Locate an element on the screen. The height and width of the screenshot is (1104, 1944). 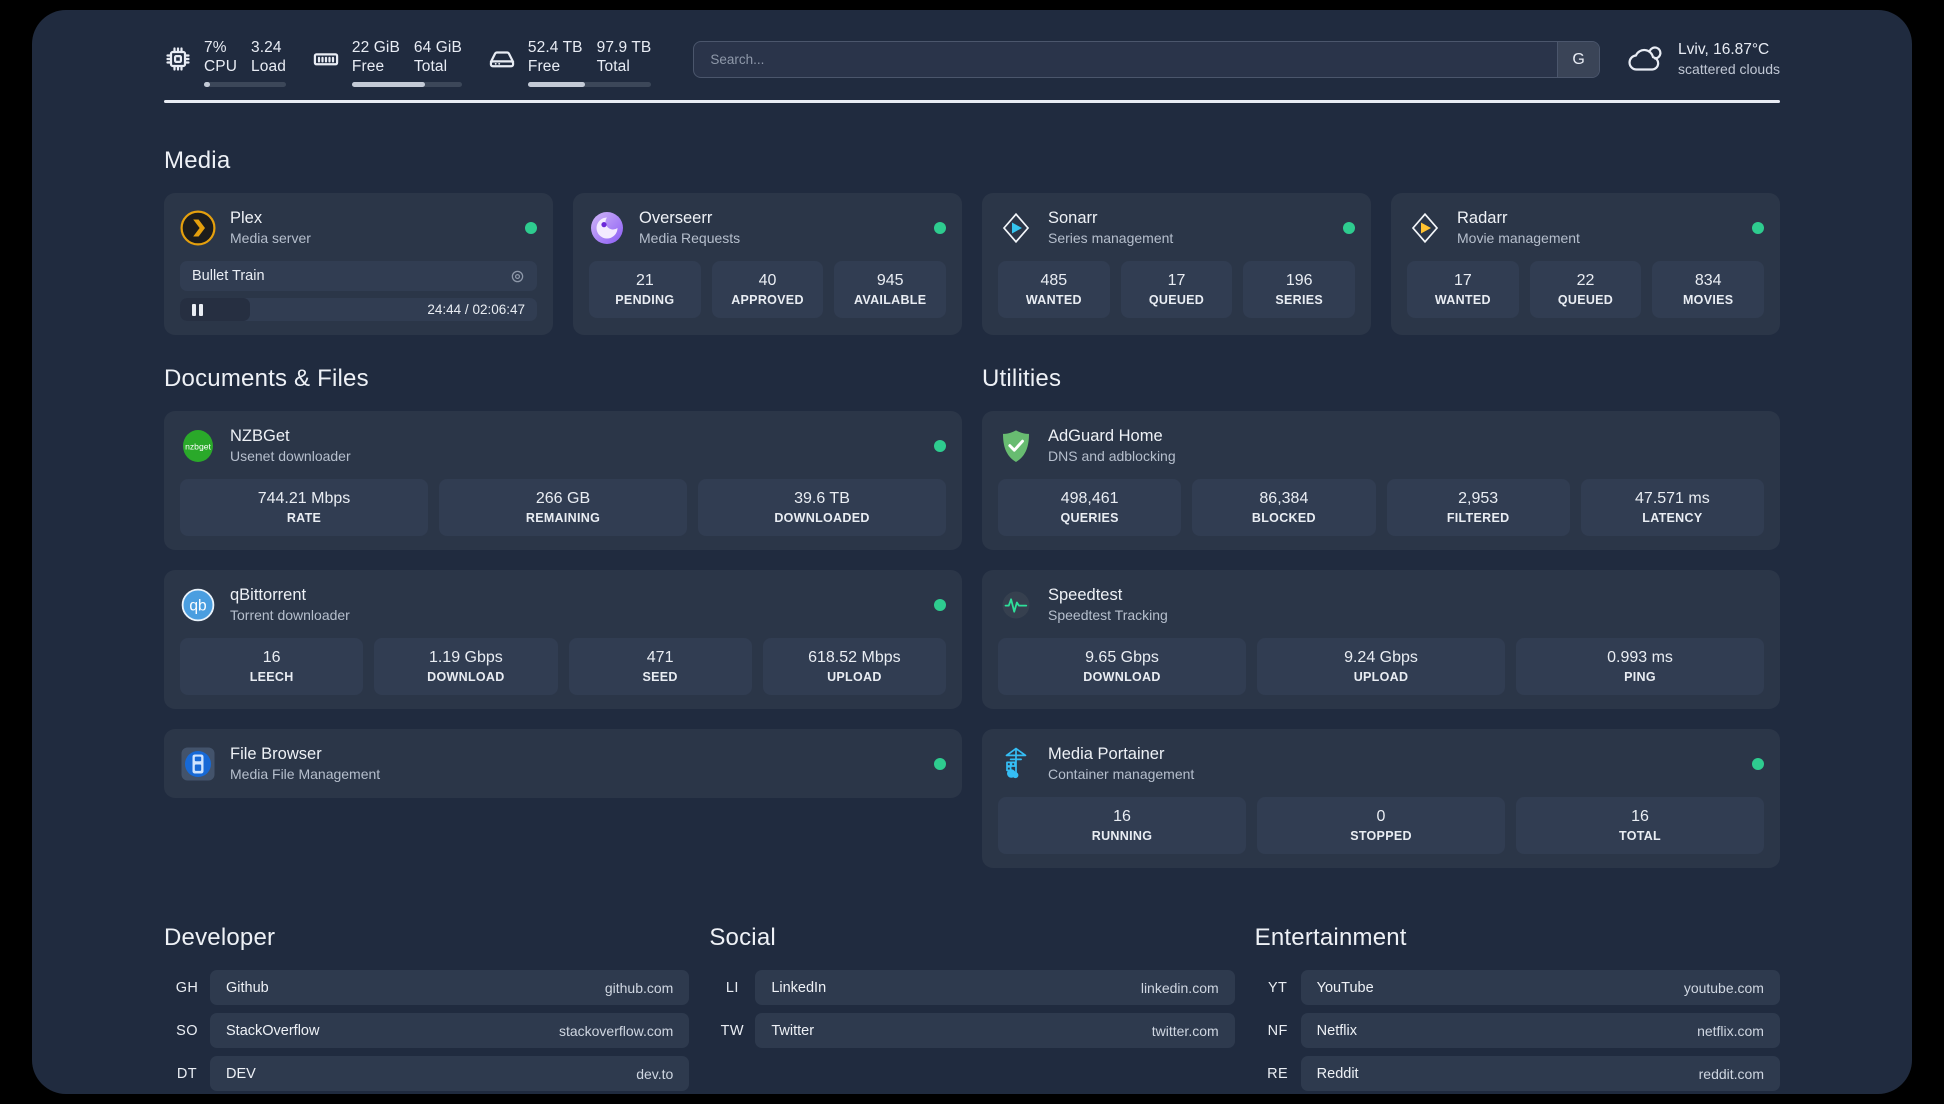
stat-filtered: 2,953 FILTERED is located at coordinates (1478, 507).